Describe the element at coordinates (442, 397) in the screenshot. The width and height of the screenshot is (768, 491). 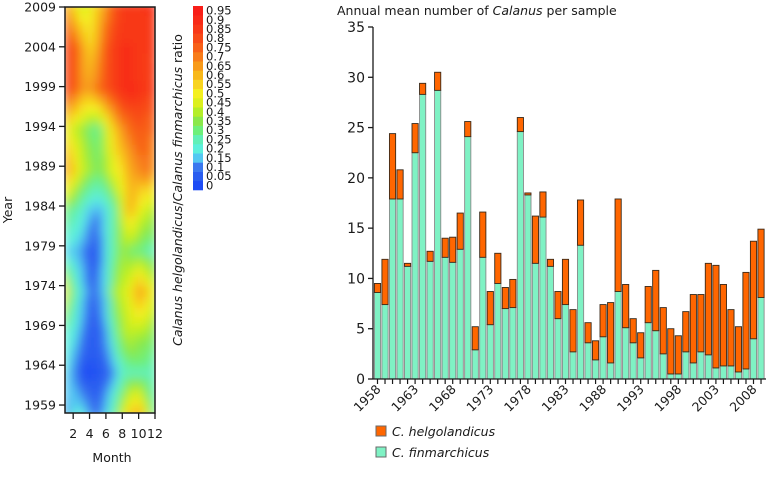
I see `bar-chart-x-tick-label: 1968` at that location.